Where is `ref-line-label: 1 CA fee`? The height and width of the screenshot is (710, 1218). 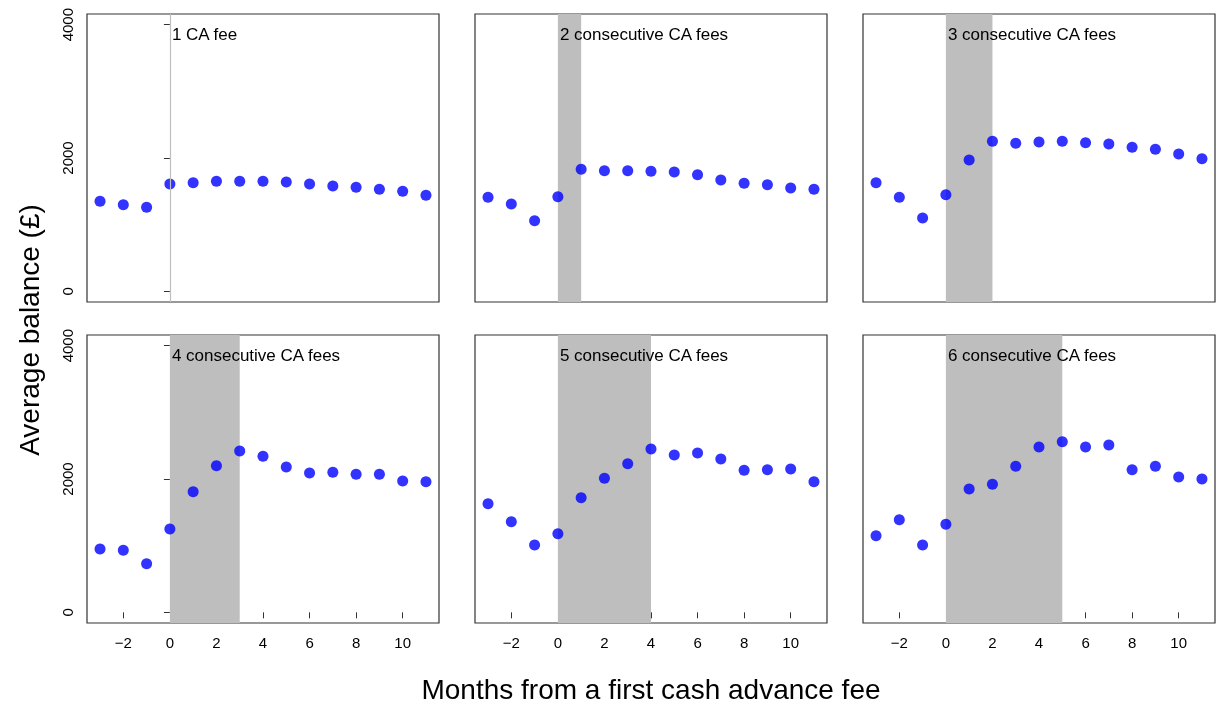 ref-line-label: 1 CA fee is located at coordinates (204, 34).